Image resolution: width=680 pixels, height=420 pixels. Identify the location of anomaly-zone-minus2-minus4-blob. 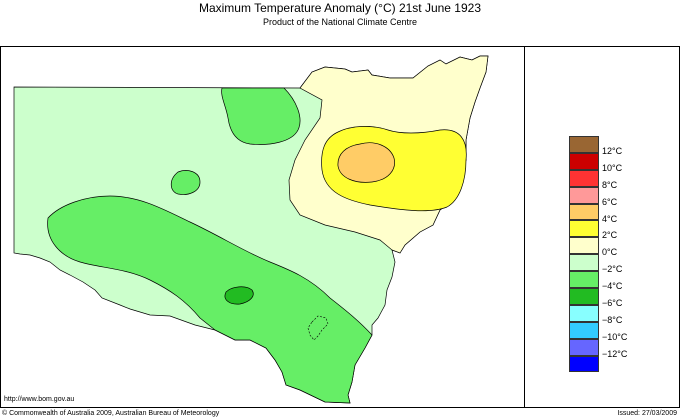
(185, 182).